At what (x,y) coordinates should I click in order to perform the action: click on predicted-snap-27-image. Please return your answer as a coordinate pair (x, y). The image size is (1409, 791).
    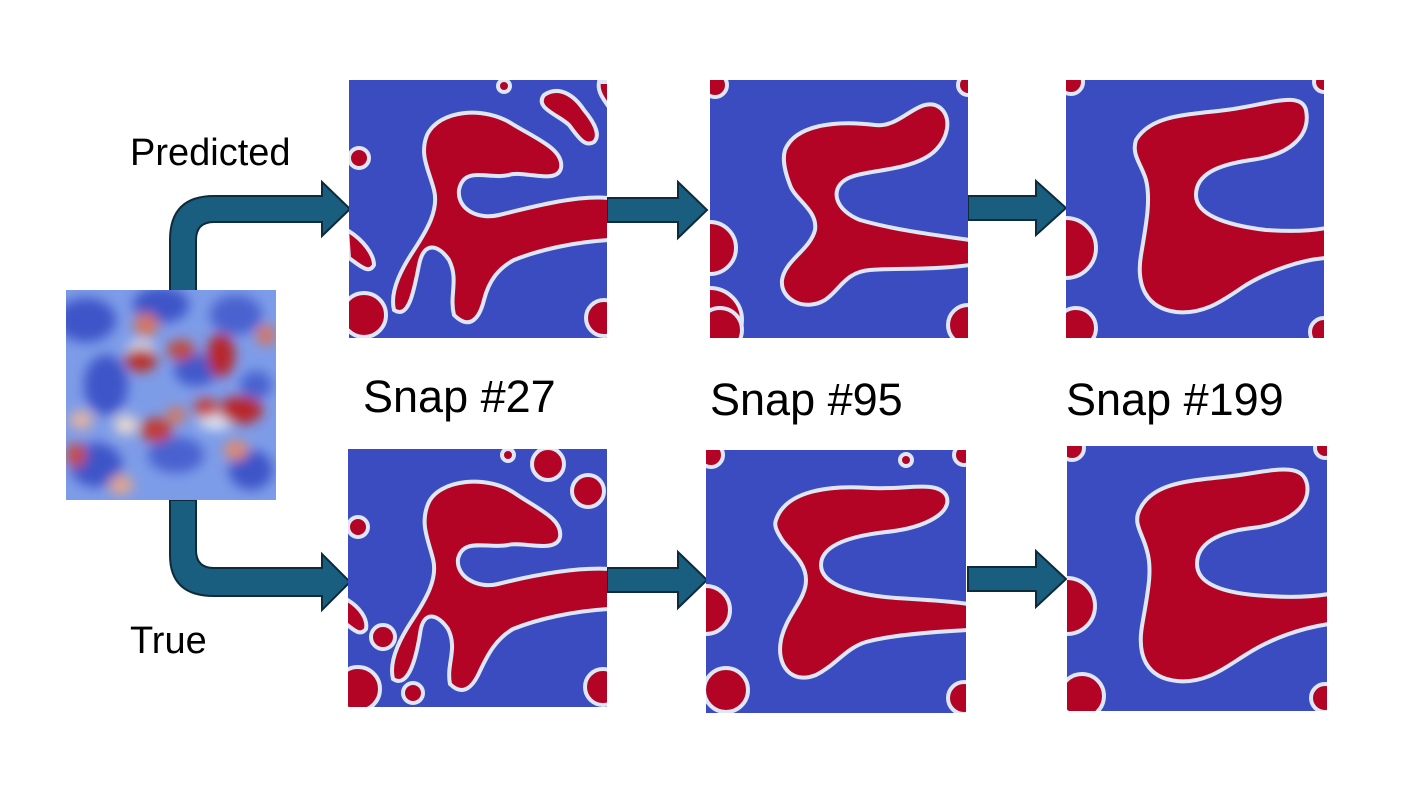
    Looking at the image, I should click on (478, 209).